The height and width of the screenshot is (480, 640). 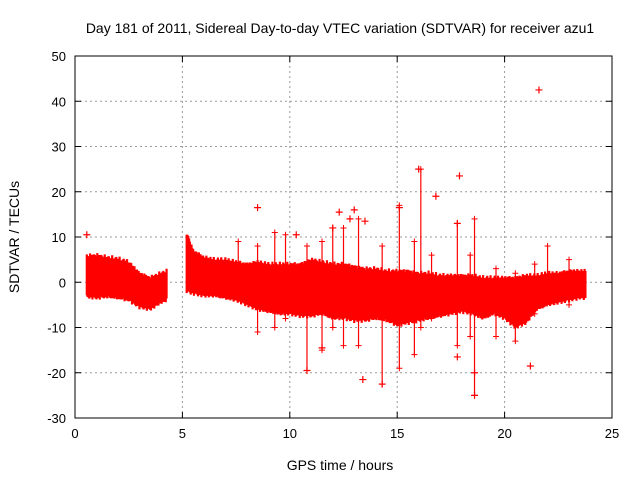 I want to click on y-axis-title: SDTVAR / TECUs, so click(x=14, y=237).